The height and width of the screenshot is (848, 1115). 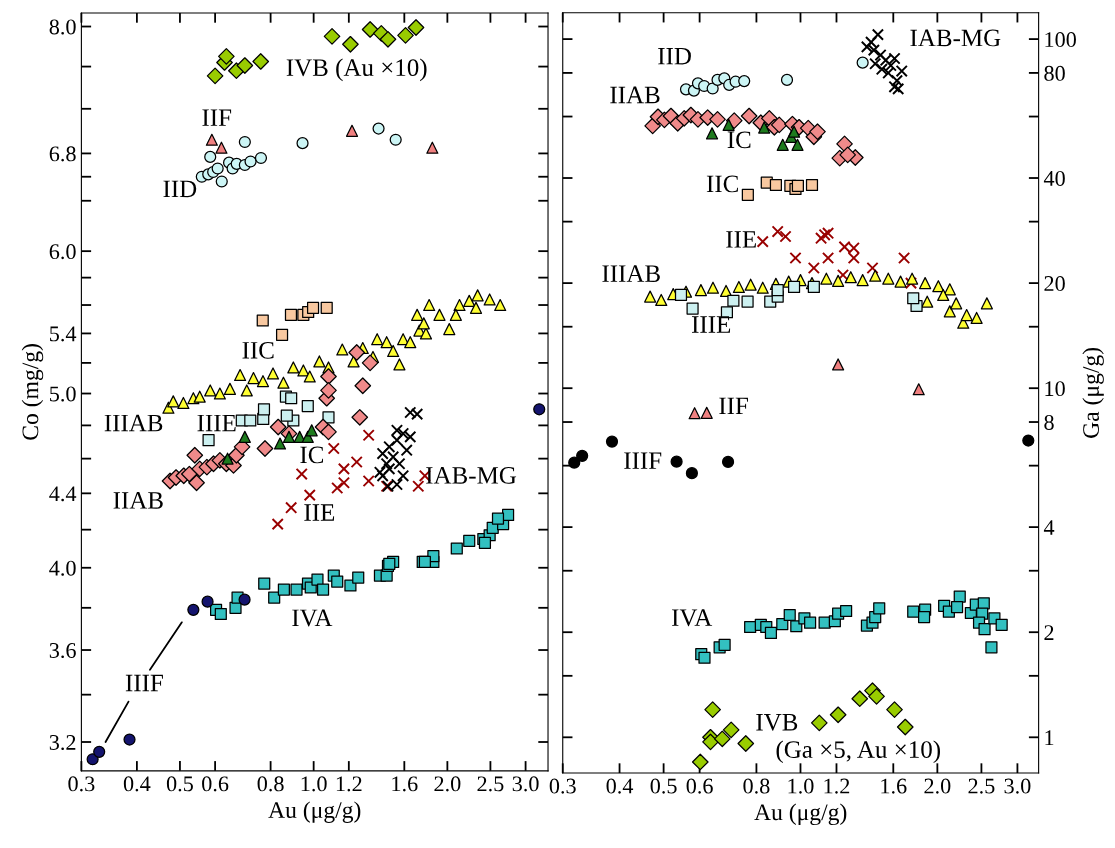 I want to click on y-tick-label: 1, so click(x=1049, y=738).